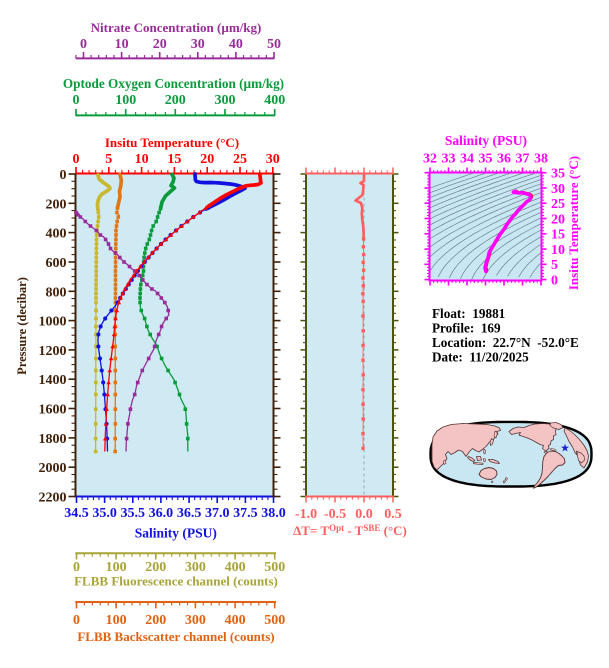 The height and width of the screenshot is (668, 609). What do you see at coordinates (104, 513) in the screenshot?
I see `svg-text: 35.0` at bounding box center [104, 513].